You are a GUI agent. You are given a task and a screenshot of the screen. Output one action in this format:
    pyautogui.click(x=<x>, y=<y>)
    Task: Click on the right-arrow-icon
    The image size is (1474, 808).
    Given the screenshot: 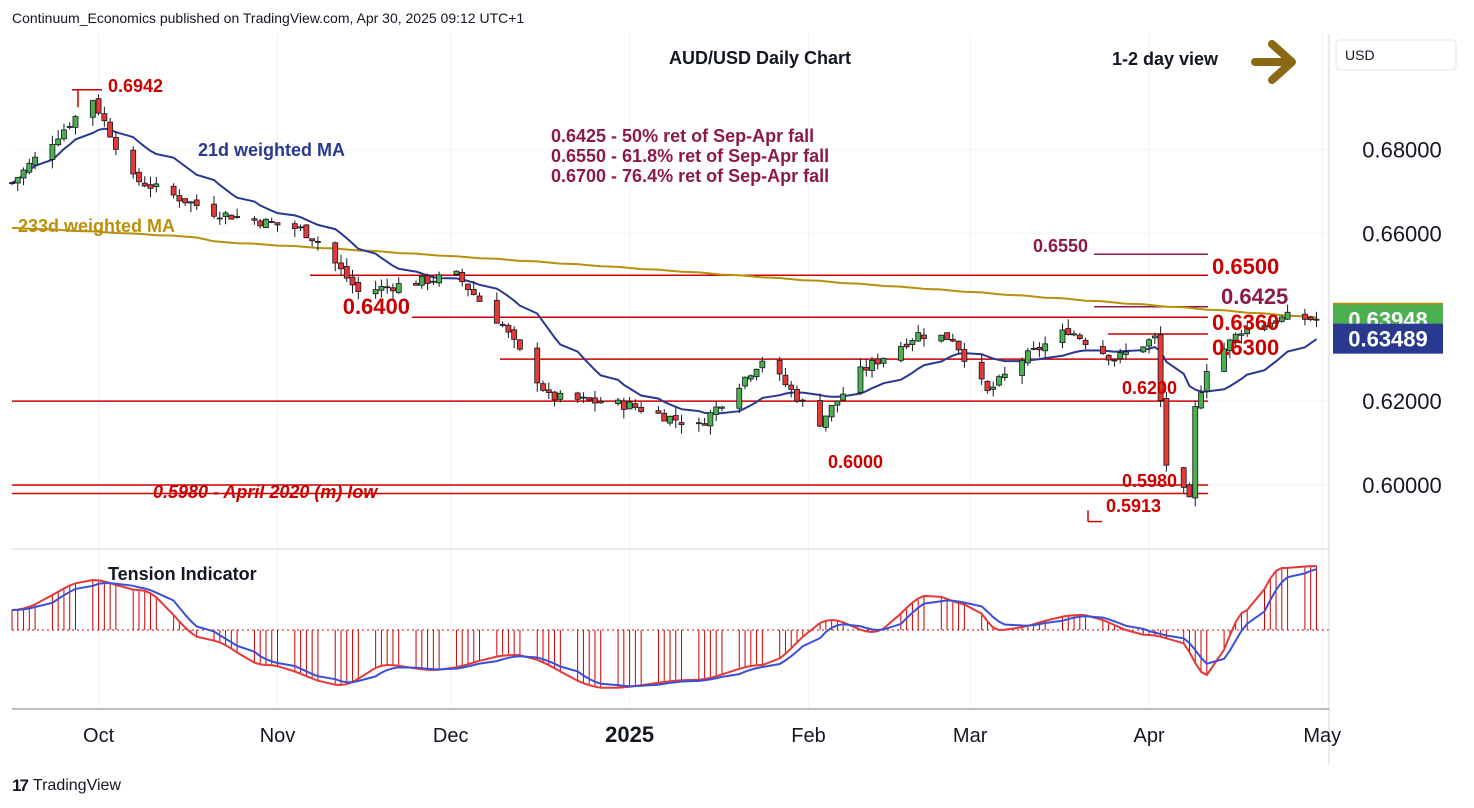 What is the action you would take?
    pyautogui.click(x=1273, y=62)
    